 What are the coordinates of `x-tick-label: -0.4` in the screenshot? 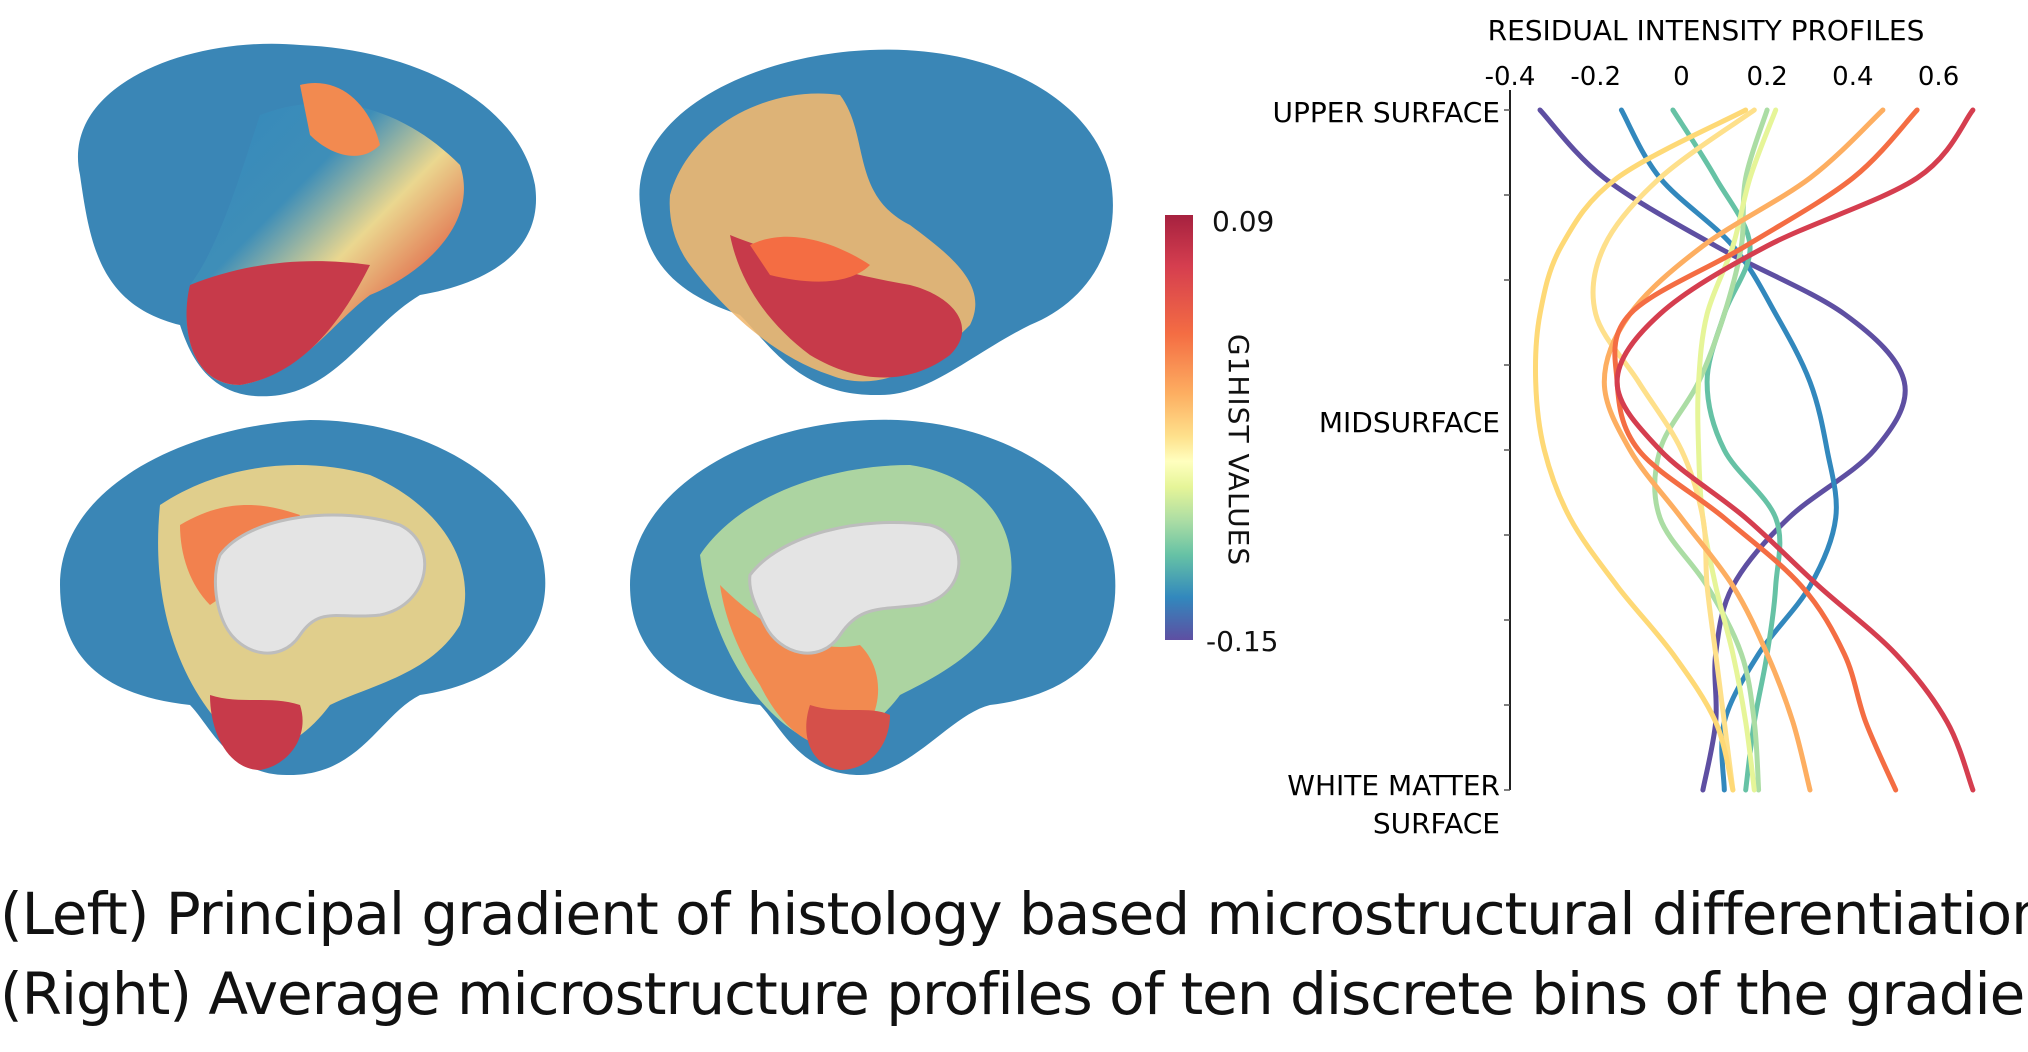 It's located at (1510, 77).